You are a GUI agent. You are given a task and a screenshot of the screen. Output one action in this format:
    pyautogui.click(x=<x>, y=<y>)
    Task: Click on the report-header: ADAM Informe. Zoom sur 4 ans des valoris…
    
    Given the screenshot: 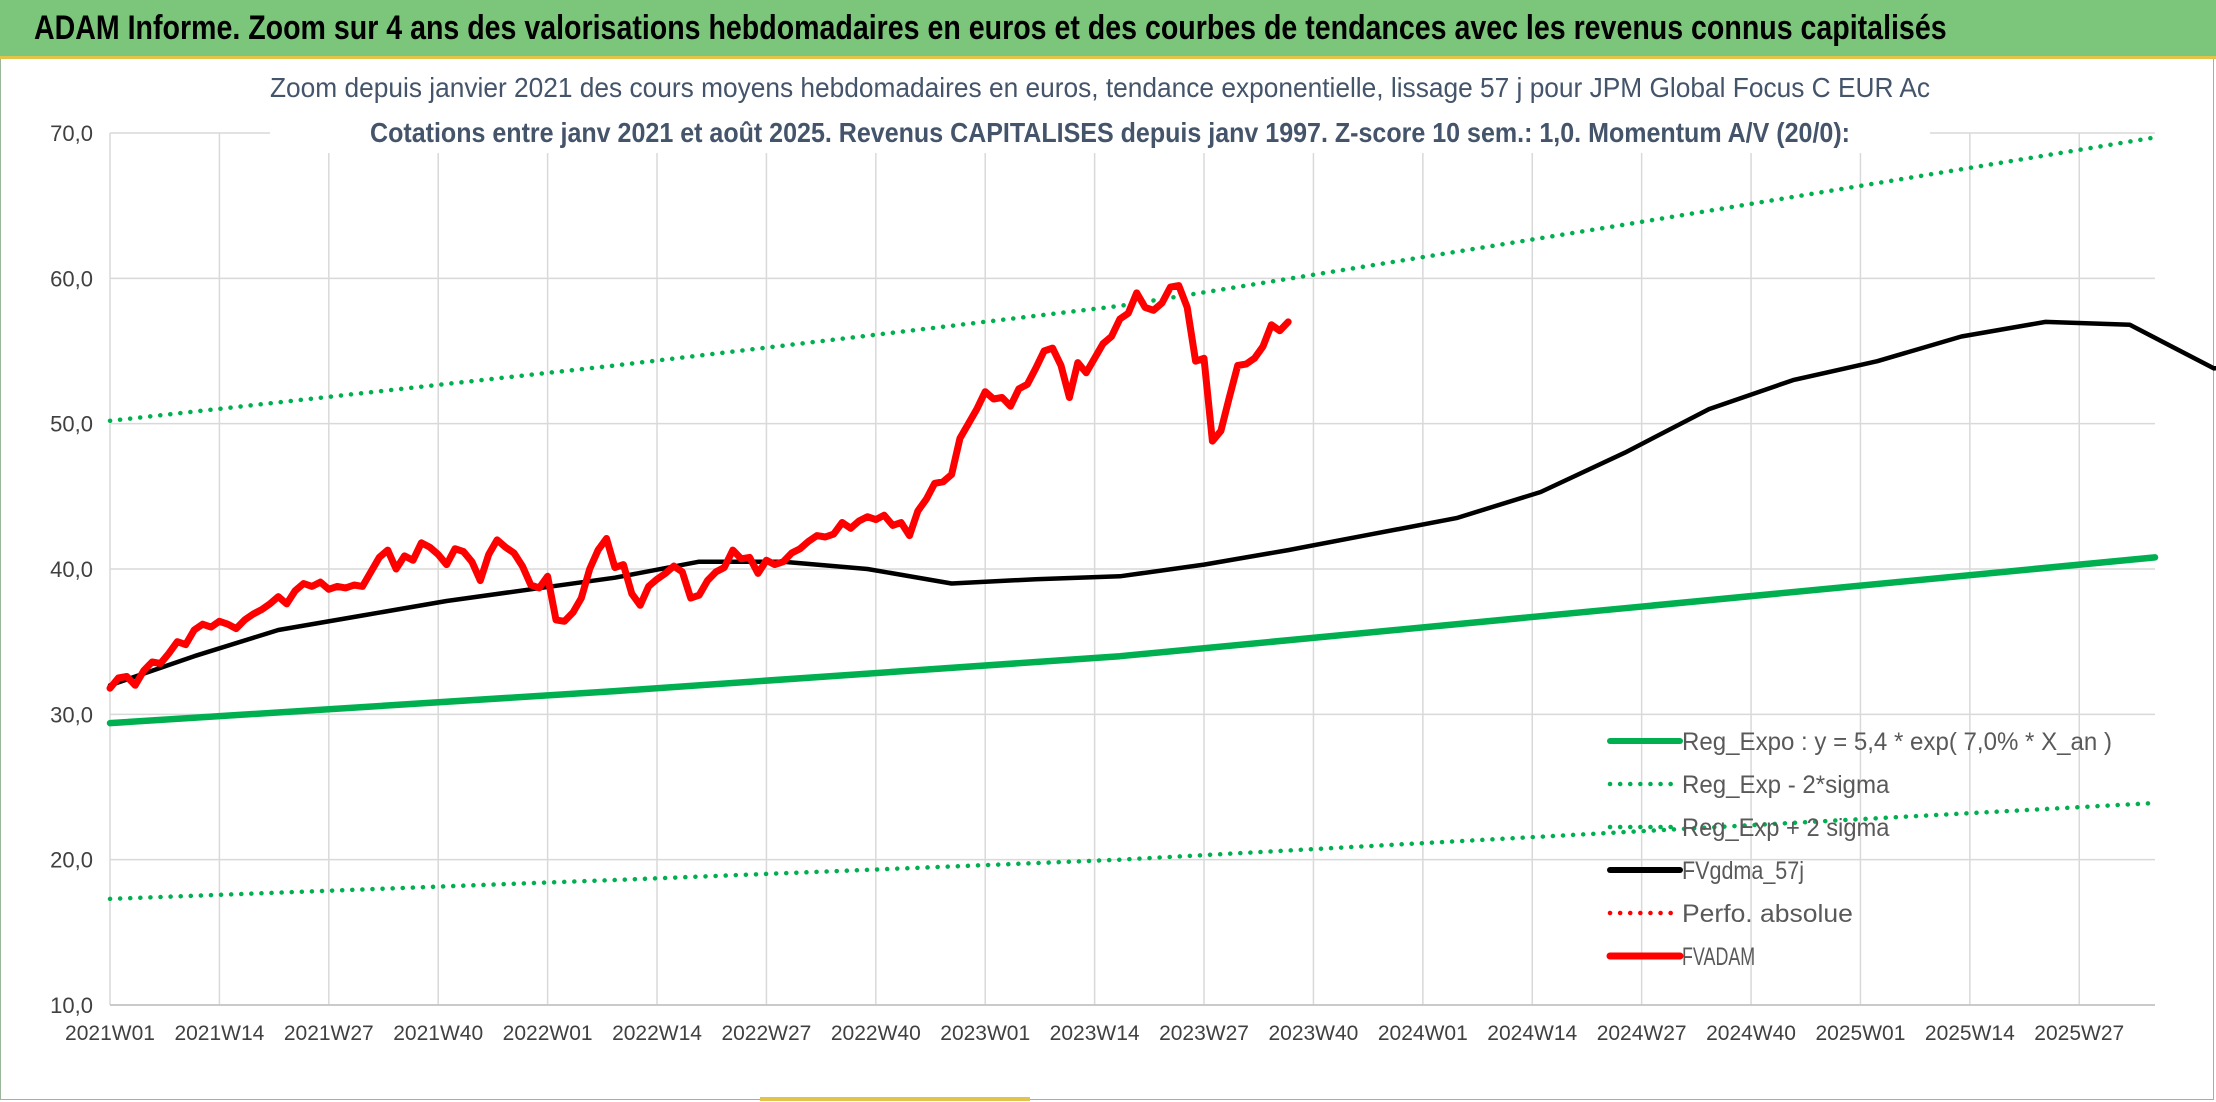 What is the action you would take?
    pyautogui.click(x=1108, y=29)
    